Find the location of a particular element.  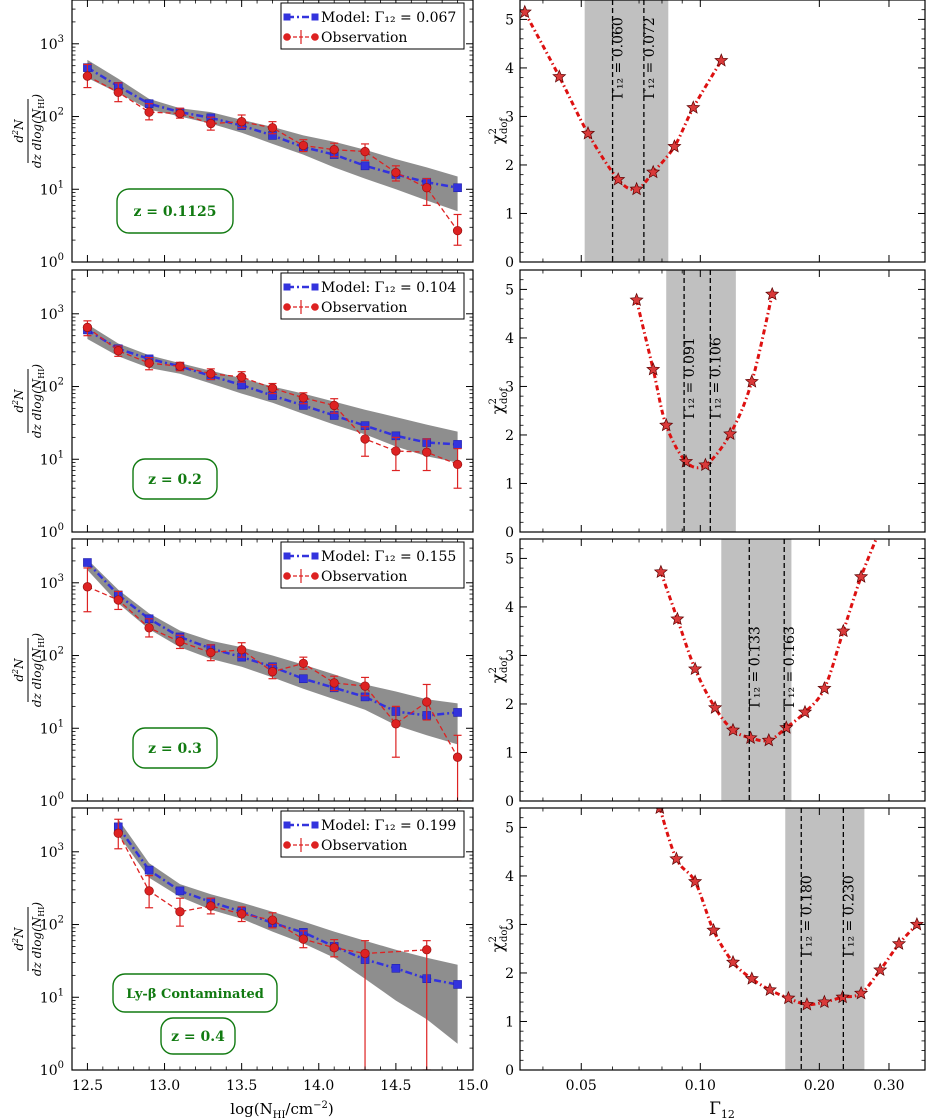

chi2-panel-1: Γ₁₂ = 0.091 Γ₁₂ = 0.106 0 1 2 3 4 5 χ2dof is located at coordinates (707, 405).